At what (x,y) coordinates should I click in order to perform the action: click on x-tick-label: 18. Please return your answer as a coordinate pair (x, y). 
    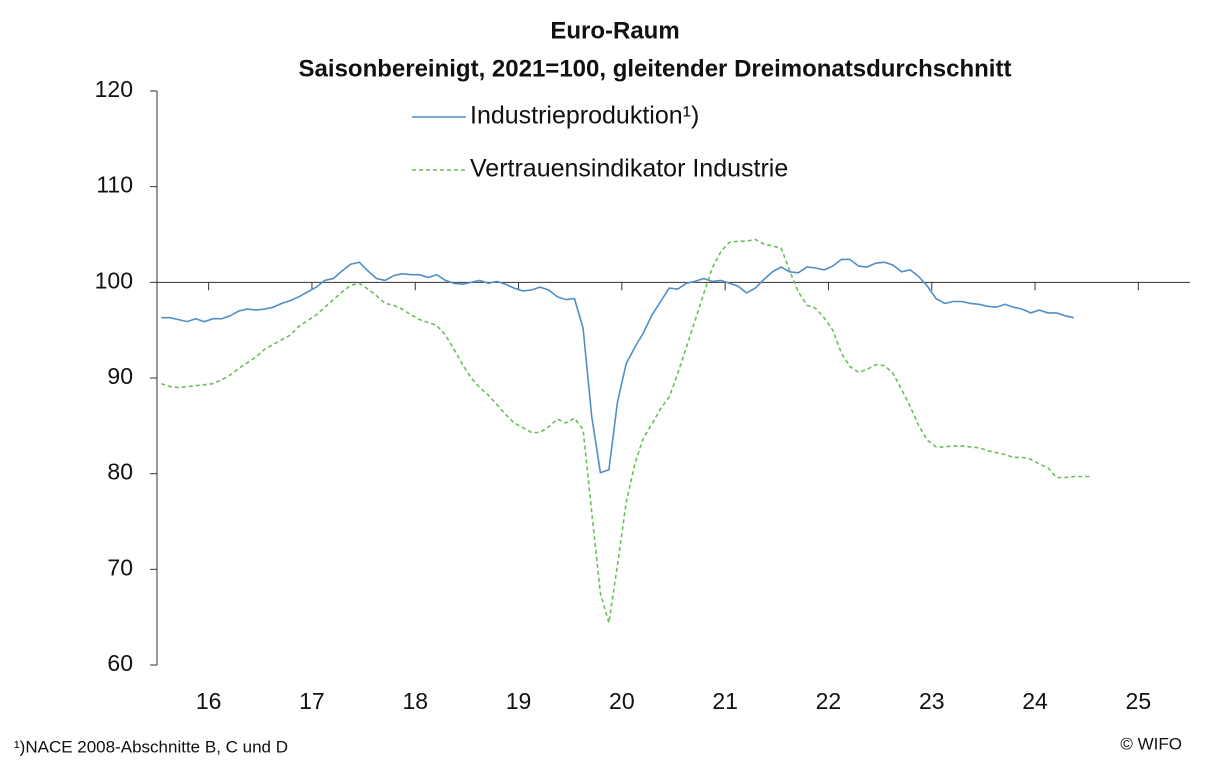
    Looking at the image, I should click on (415, 701).